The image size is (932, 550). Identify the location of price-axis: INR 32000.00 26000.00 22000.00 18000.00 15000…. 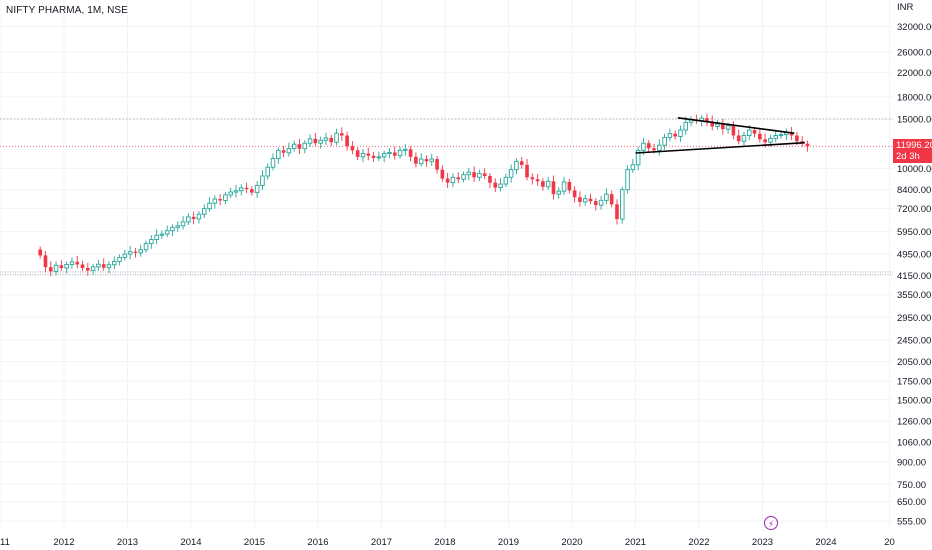
(914, 265).